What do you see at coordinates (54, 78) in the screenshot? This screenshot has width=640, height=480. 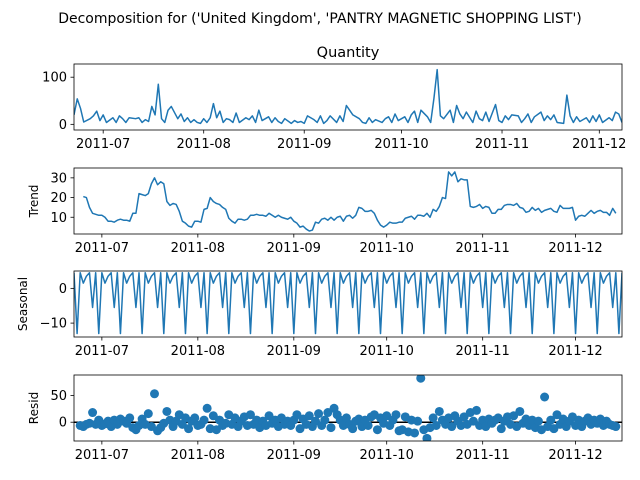 I see `y-tick-label: 100` at bounding box center [54, 78].